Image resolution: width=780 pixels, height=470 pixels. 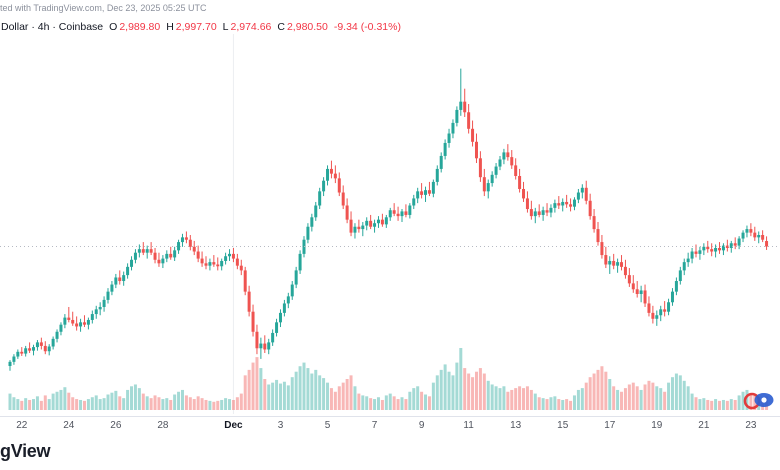 I want to click on time-axis-label: Dec, so click(x=233, y=425).